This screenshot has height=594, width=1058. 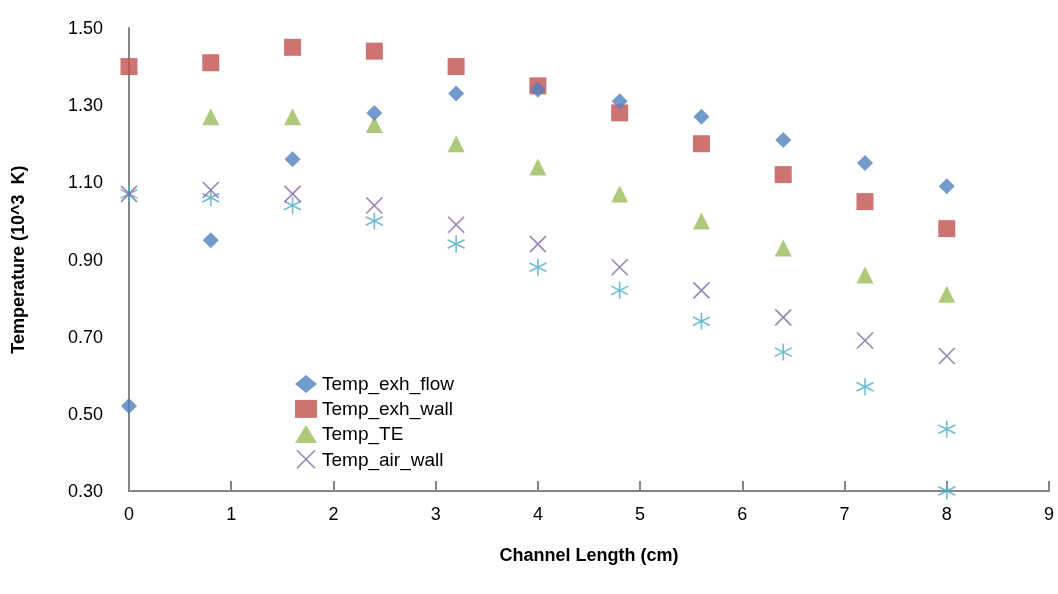 I want to click on x-tick-label: 4, so click(x=537, y=514).